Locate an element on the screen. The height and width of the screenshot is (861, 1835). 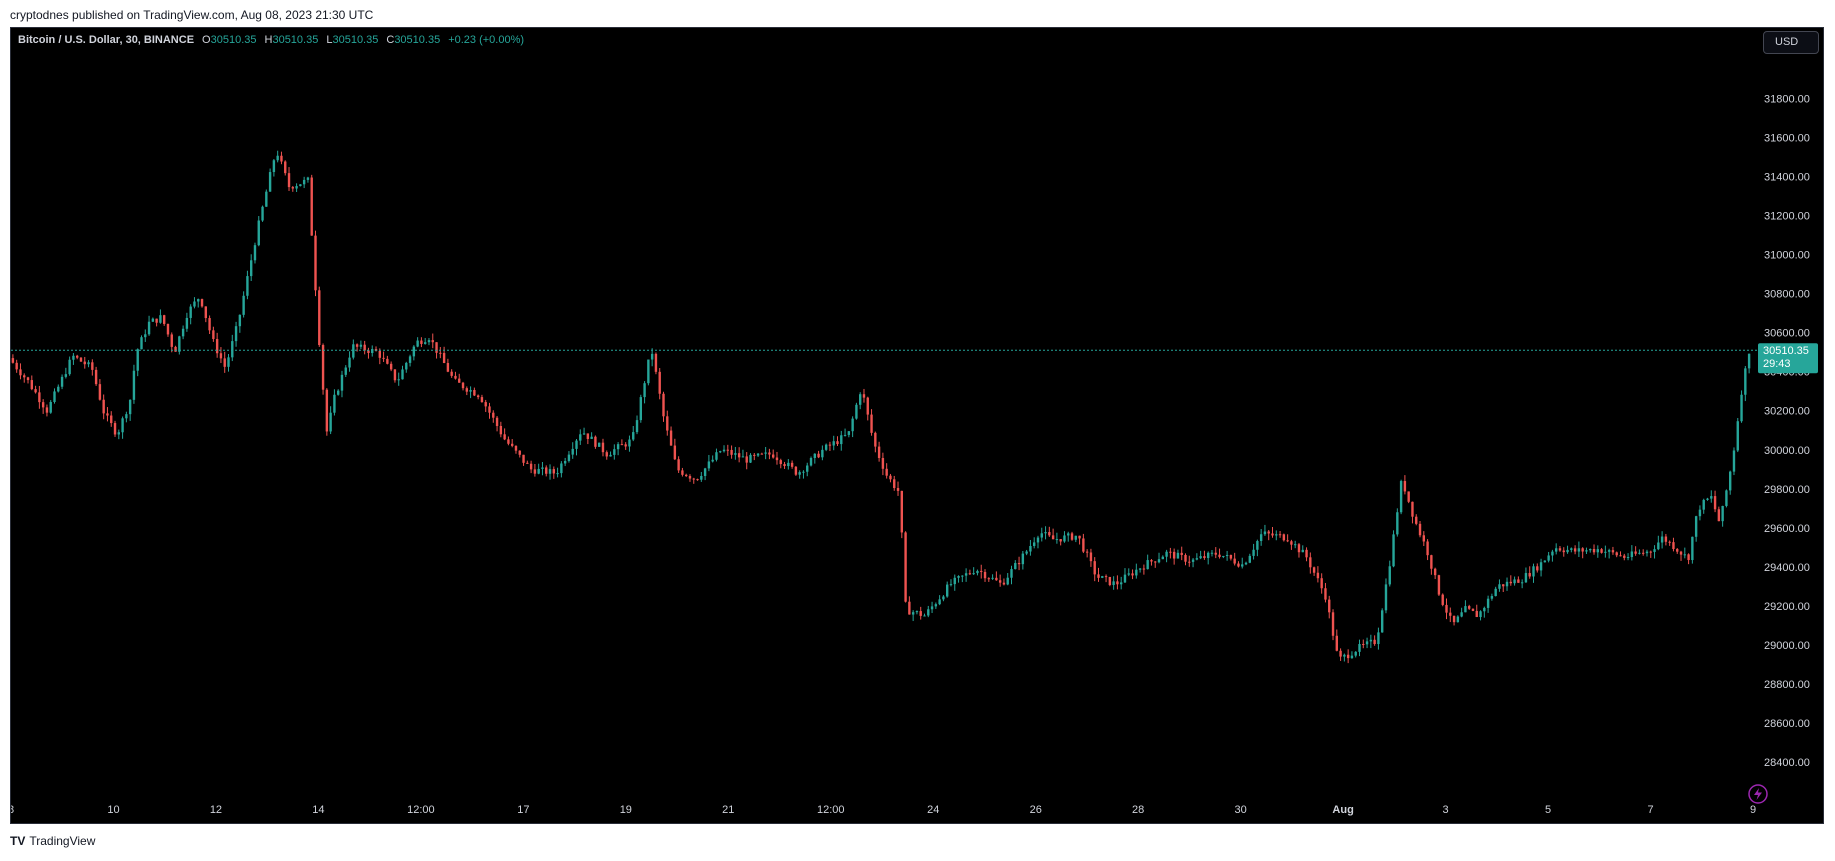
symbol-title: Bitcoin / U.S. Dollar, 30, BINANCE is located at coordinates (106, 40).